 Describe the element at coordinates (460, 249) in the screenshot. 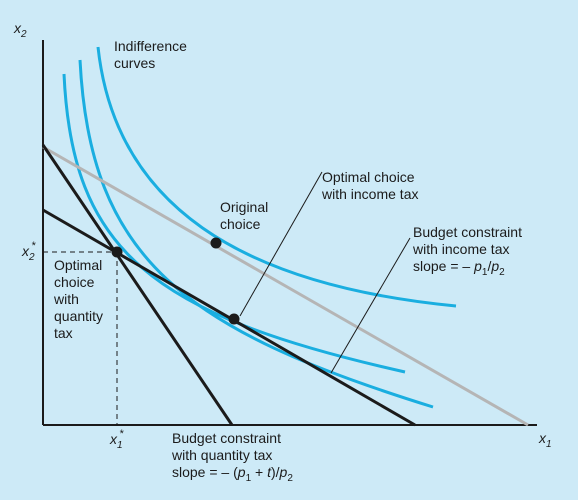

I see `budget-income-tax-line2: with income tax` at that location.